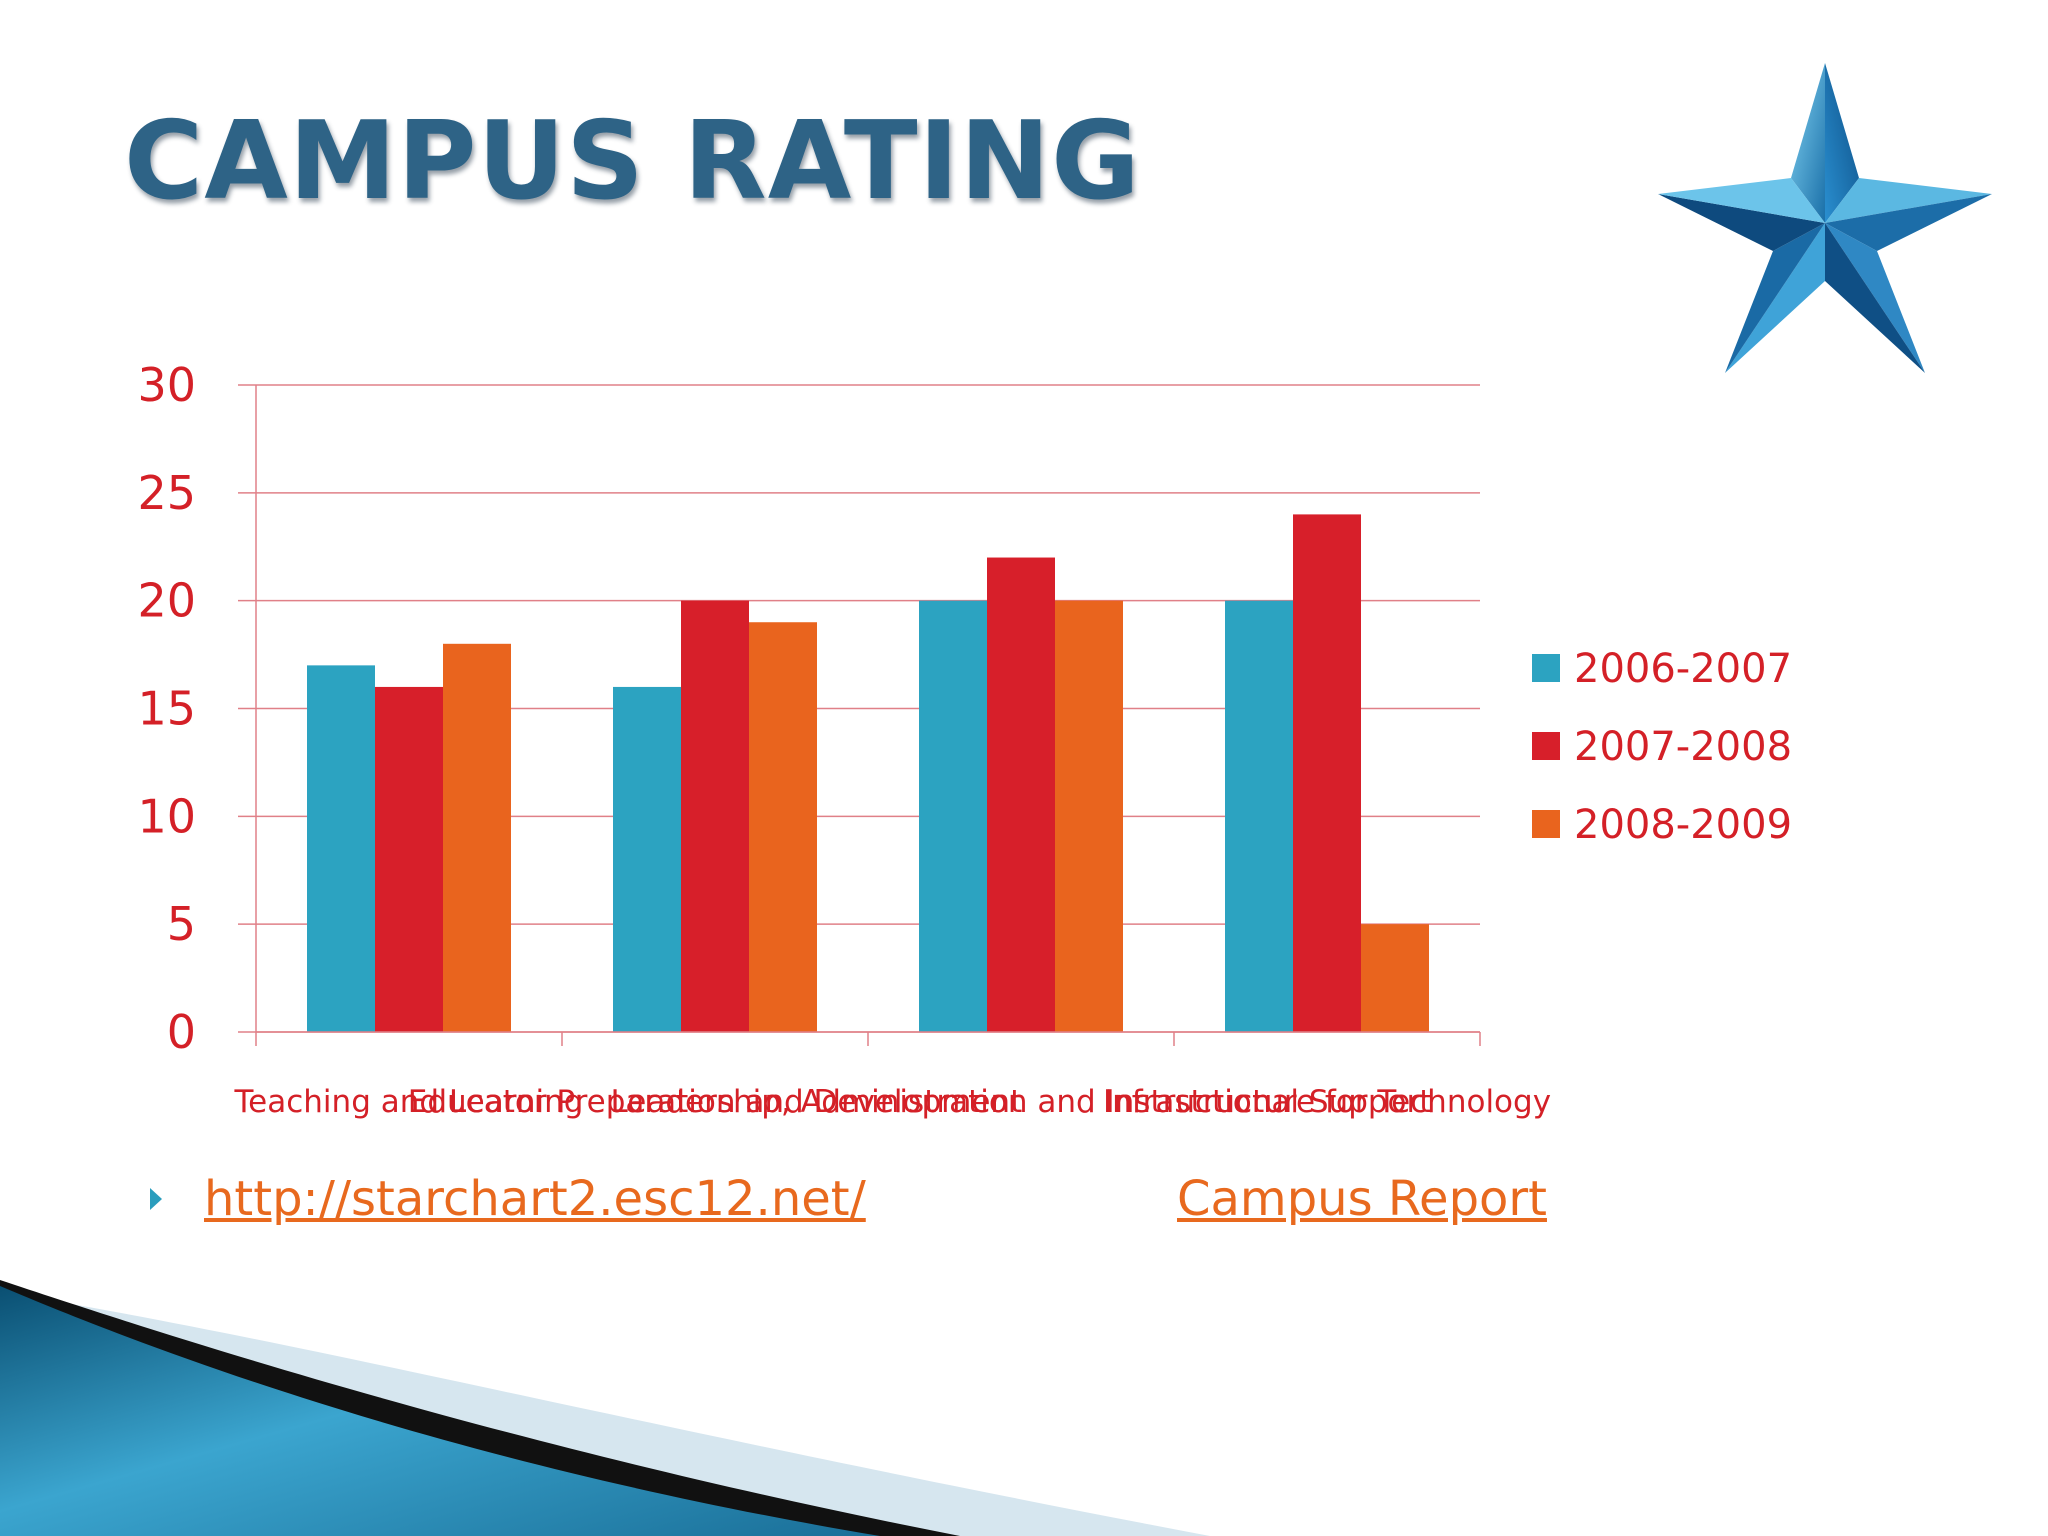 The image size is (2048, 1536). Describe the element at coordinates (409, 1102) in the screenshot. I see `x-category-label: Teaching and Learning` at that location.